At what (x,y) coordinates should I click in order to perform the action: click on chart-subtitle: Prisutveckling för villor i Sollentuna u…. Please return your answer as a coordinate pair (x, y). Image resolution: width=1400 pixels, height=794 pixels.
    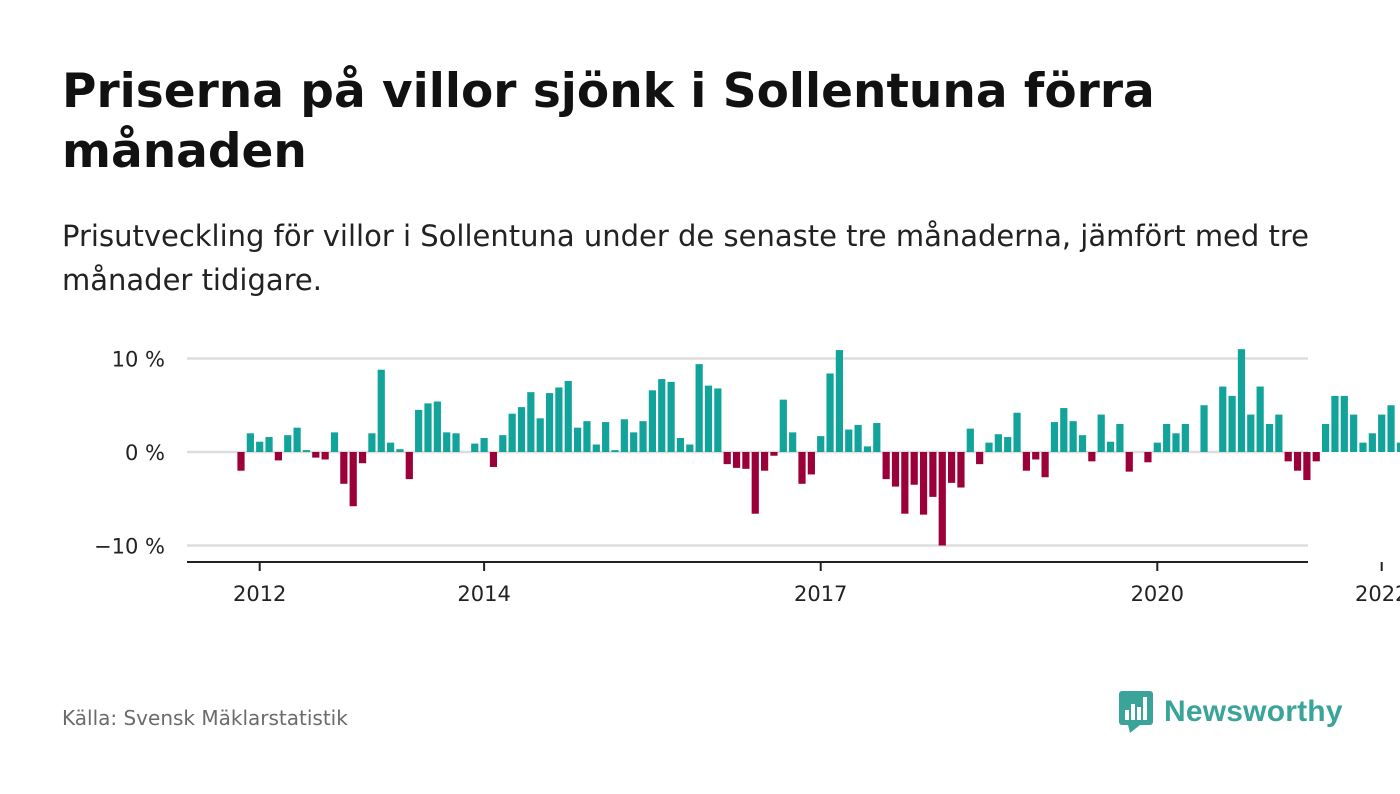
    Looking at the image, I should click on (686, 258).